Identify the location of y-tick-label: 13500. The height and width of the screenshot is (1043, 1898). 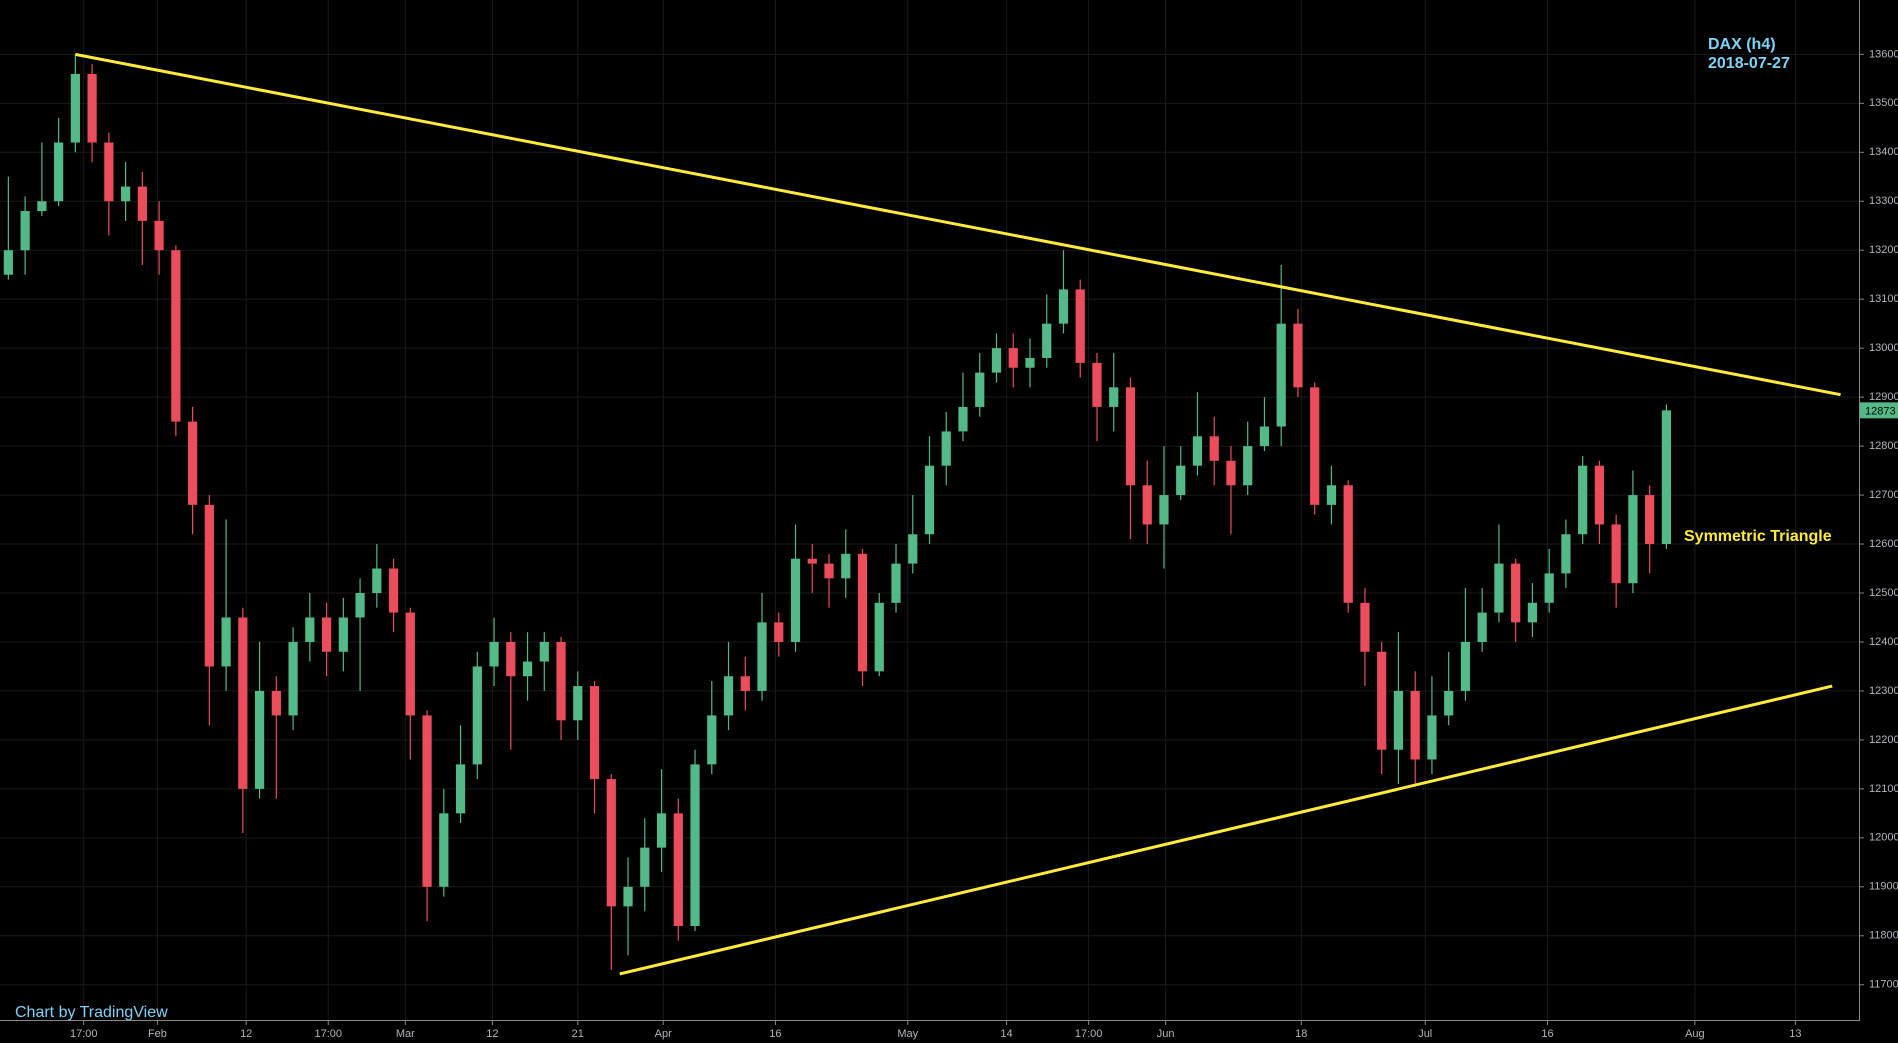
(1883, 103).